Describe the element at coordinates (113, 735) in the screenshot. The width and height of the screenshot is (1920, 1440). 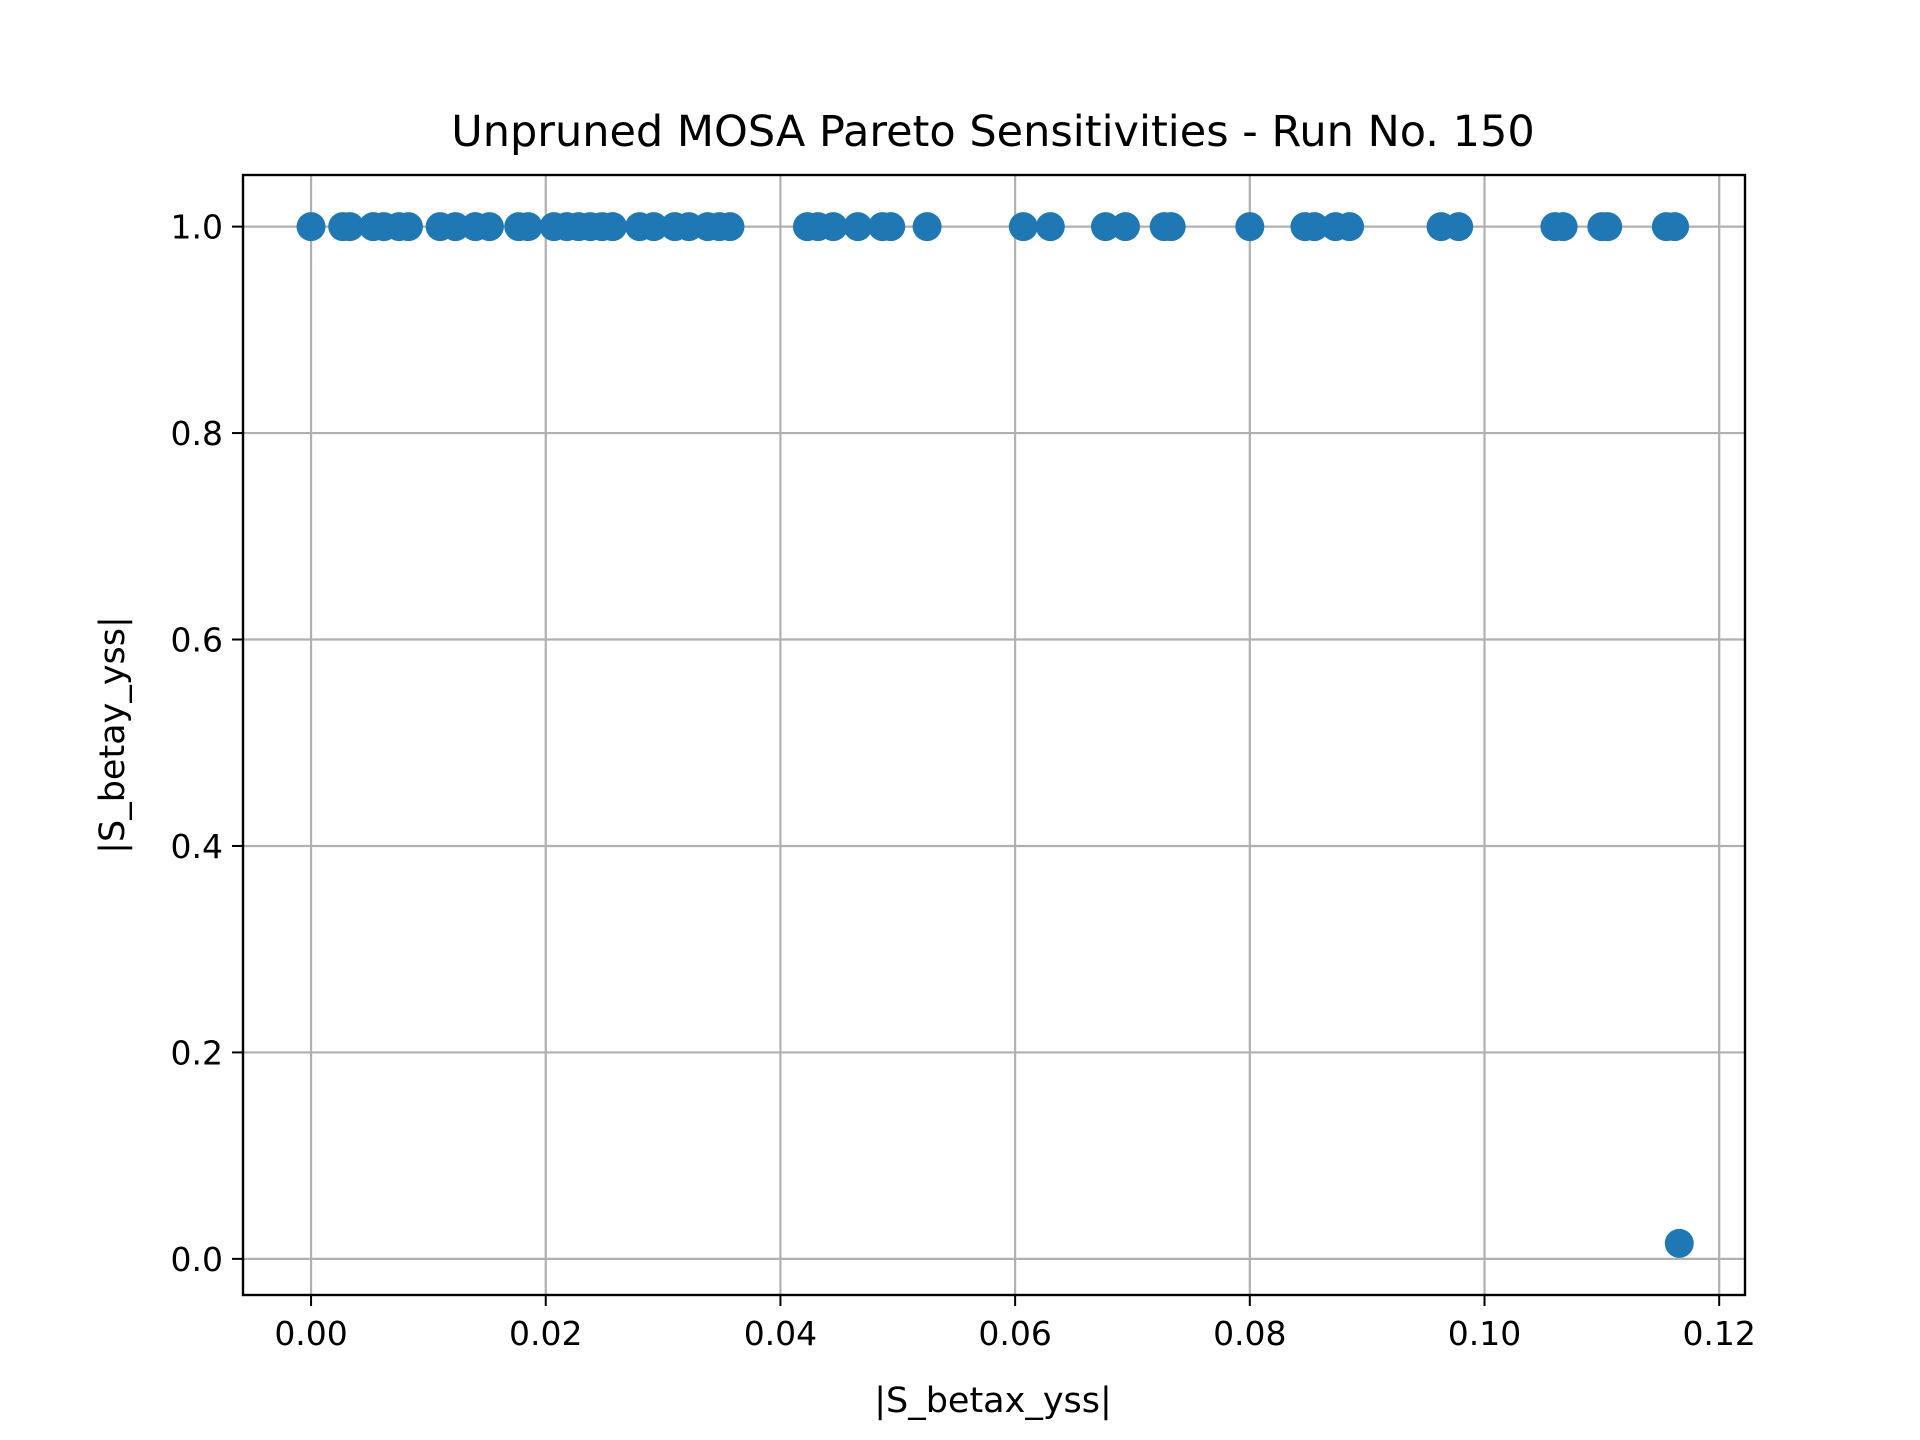
I see `y-axis-title: |S_betay_yss|` at that location.